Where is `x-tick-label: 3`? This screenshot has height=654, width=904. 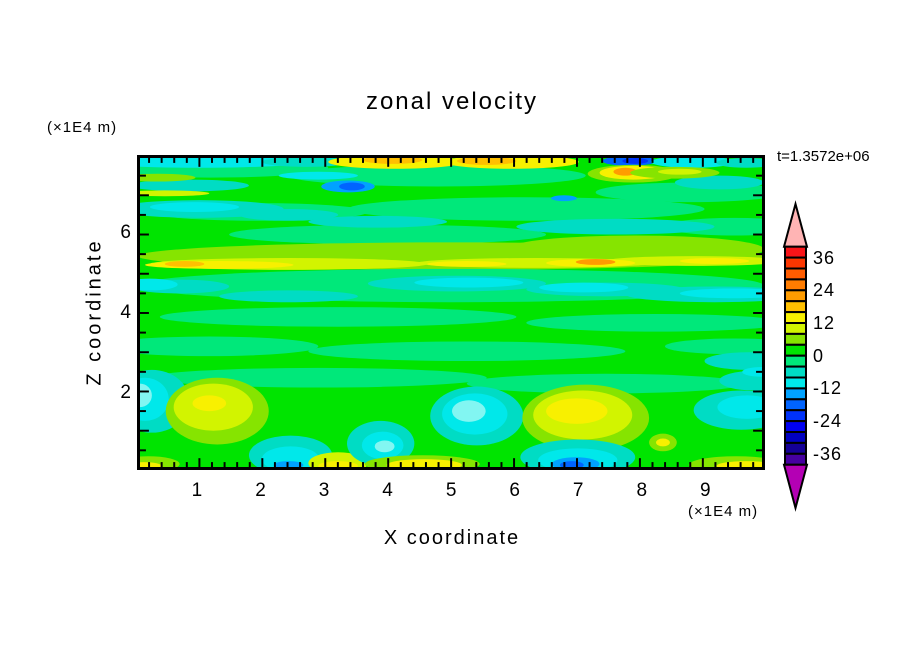
x-tick-label: 3 is located at coordinates (324, 490).